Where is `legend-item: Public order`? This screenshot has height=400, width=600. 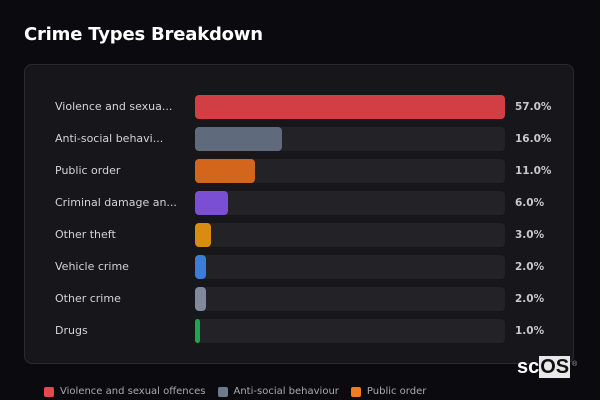 legend-item: Public order is located at coordinates (388, 391).